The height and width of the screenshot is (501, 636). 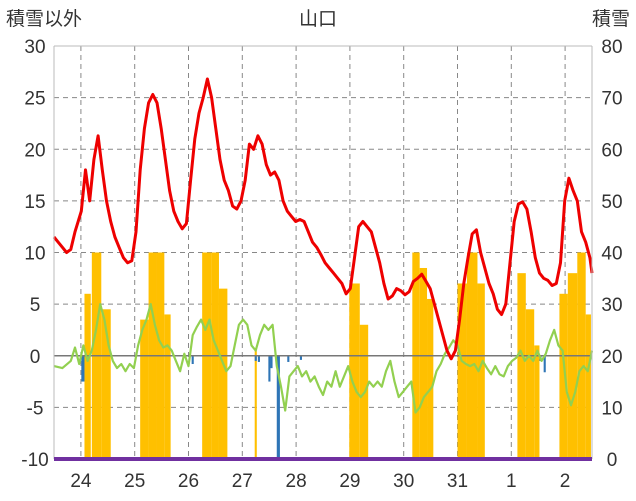 I want to click on right-tick-label: 70, so click(x=611, y=99).